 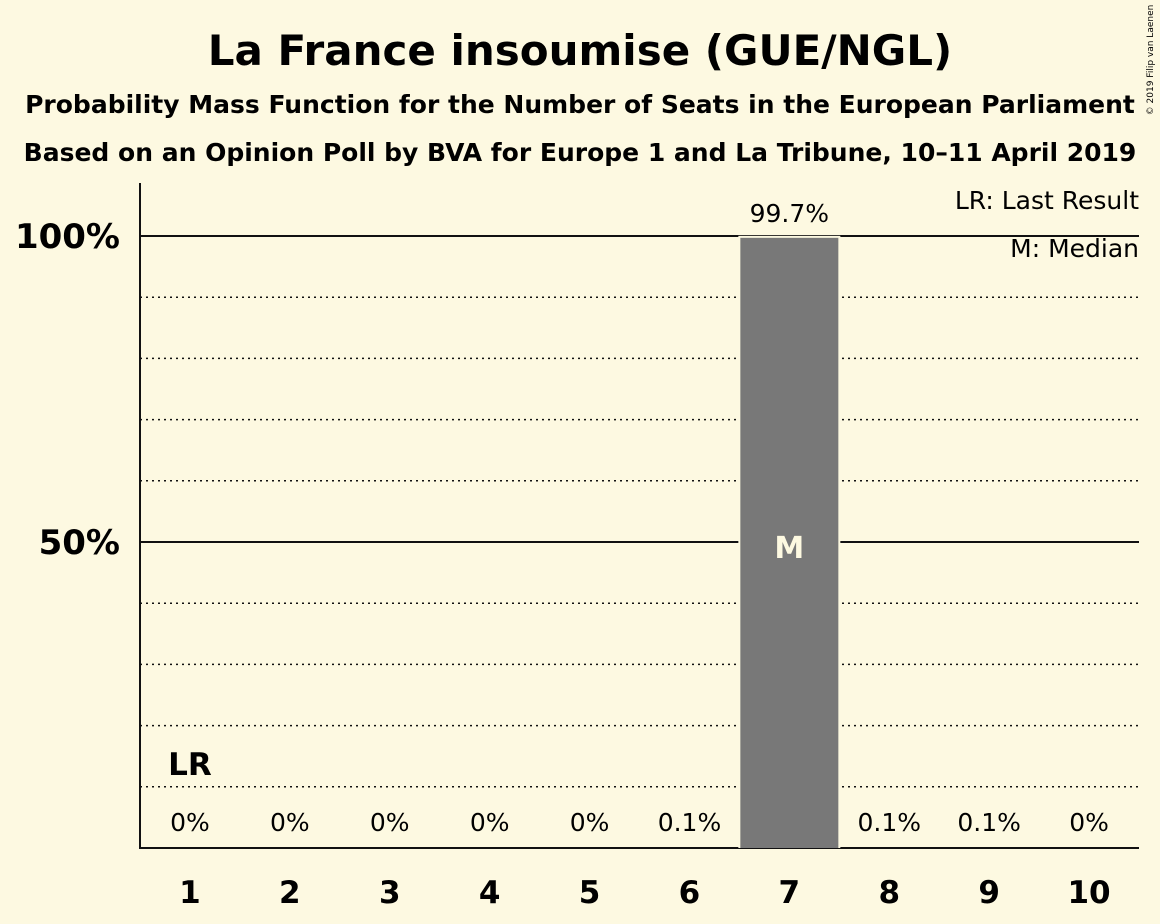 I want to click on chart-title: La France insoumise (GUE/NGL), so click(x=580, y=50).